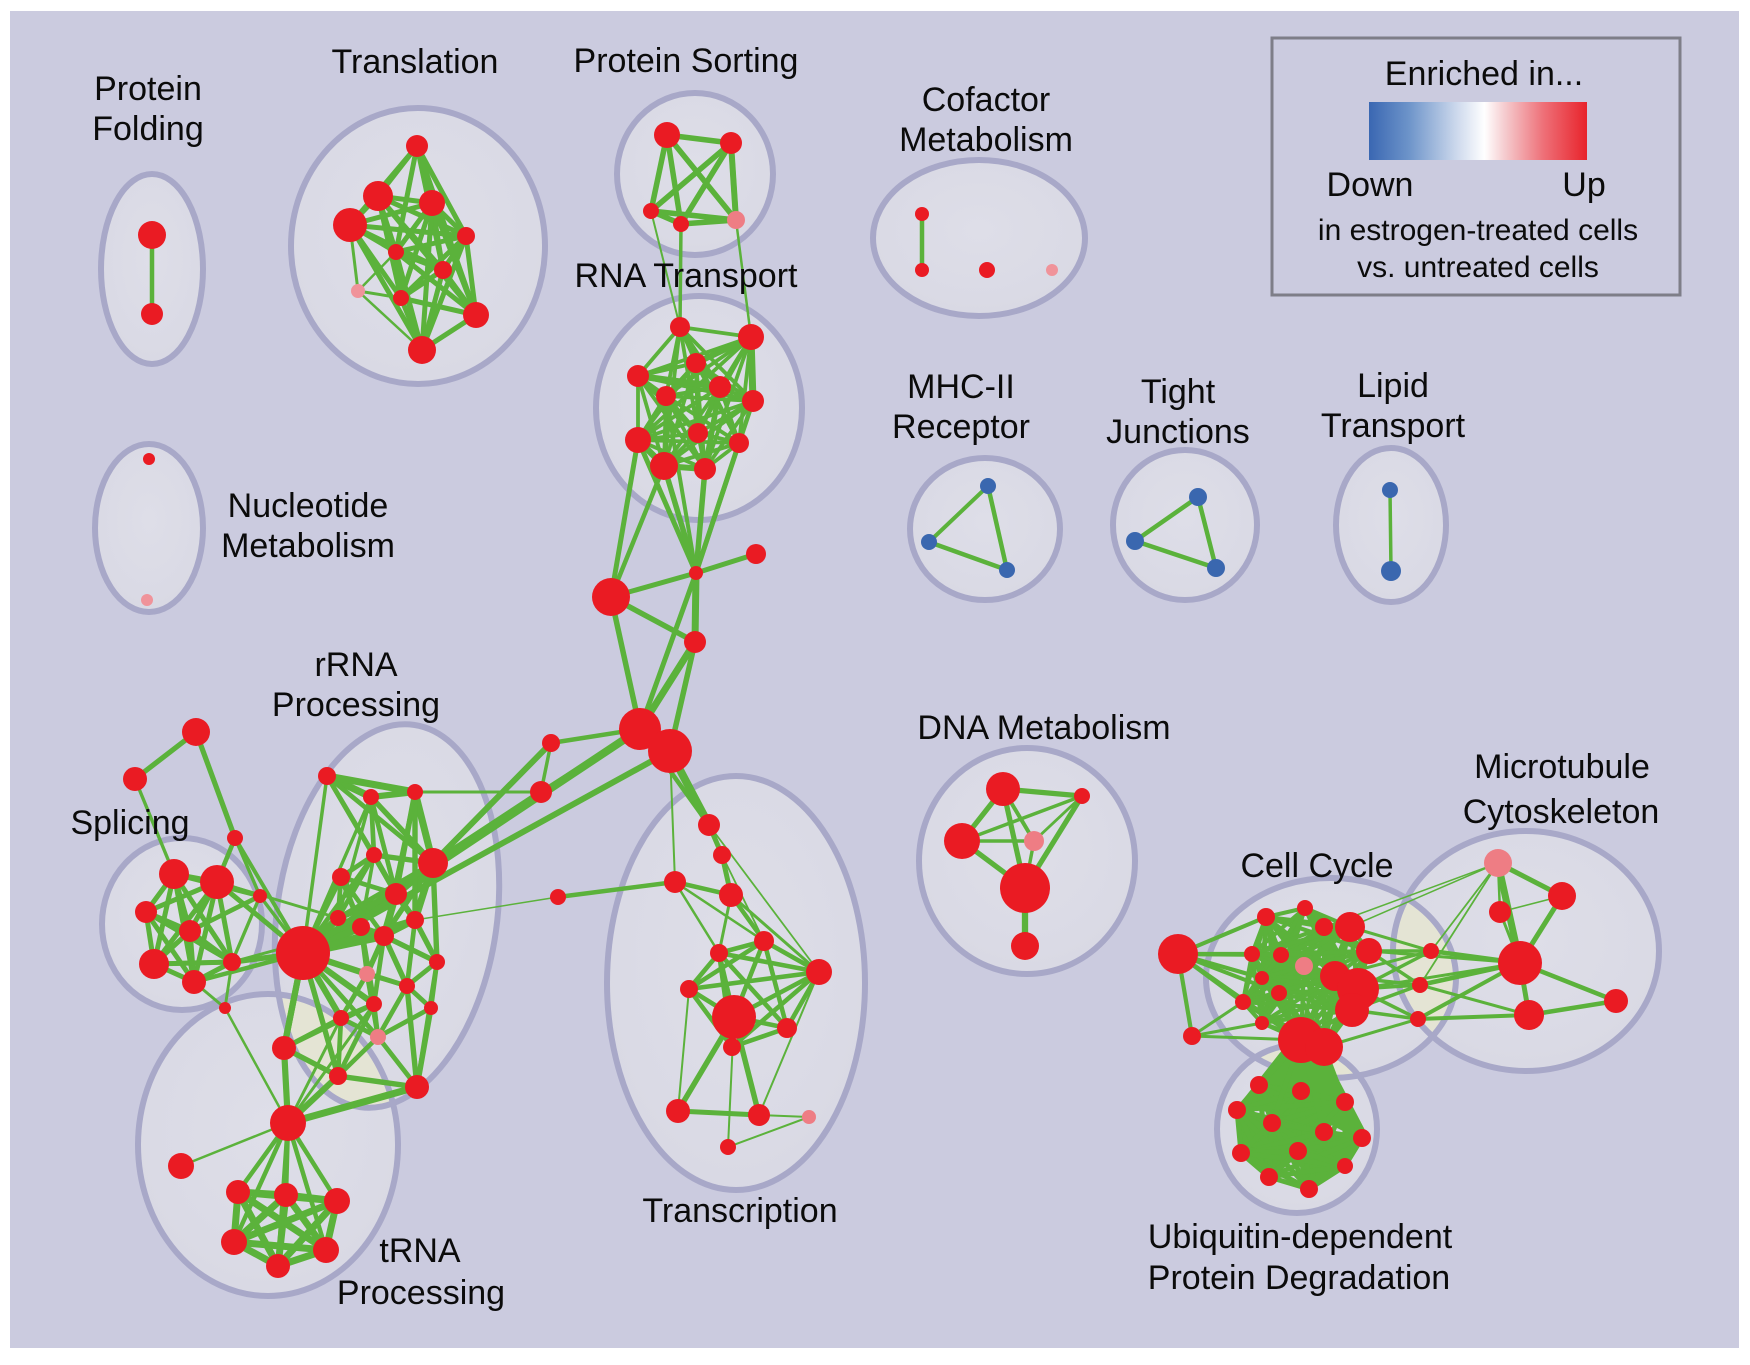 Image resolution: width=1750 pixels, height=1365 pixels. Describe the element at coordinates (687, 276) in the screenshot. I see `svg-text: RNA Transport` at that location.